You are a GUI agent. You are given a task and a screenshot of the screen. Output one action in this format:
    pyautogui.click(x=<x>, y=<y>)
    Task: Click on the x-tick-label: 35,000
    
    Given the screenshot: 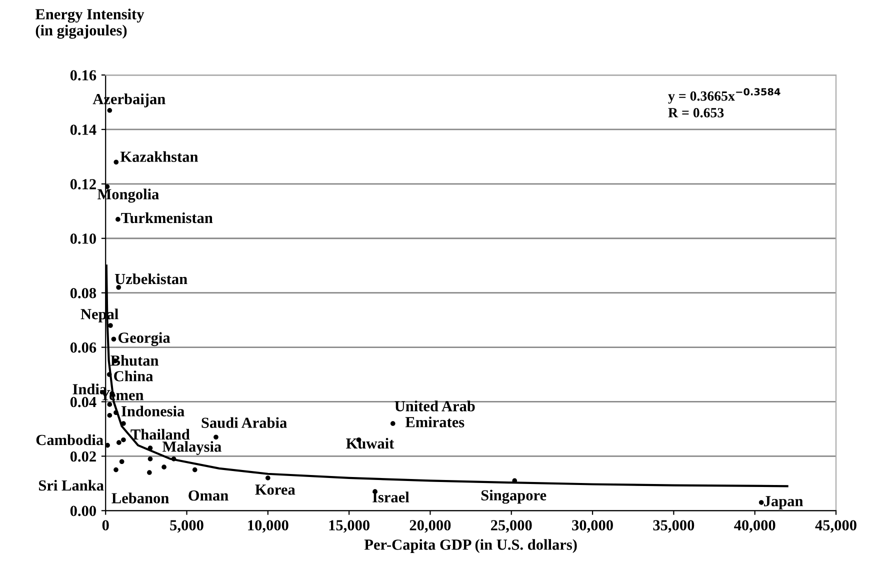 What is the action you would take?
    pyautogui.click(x=673, y=526)
    